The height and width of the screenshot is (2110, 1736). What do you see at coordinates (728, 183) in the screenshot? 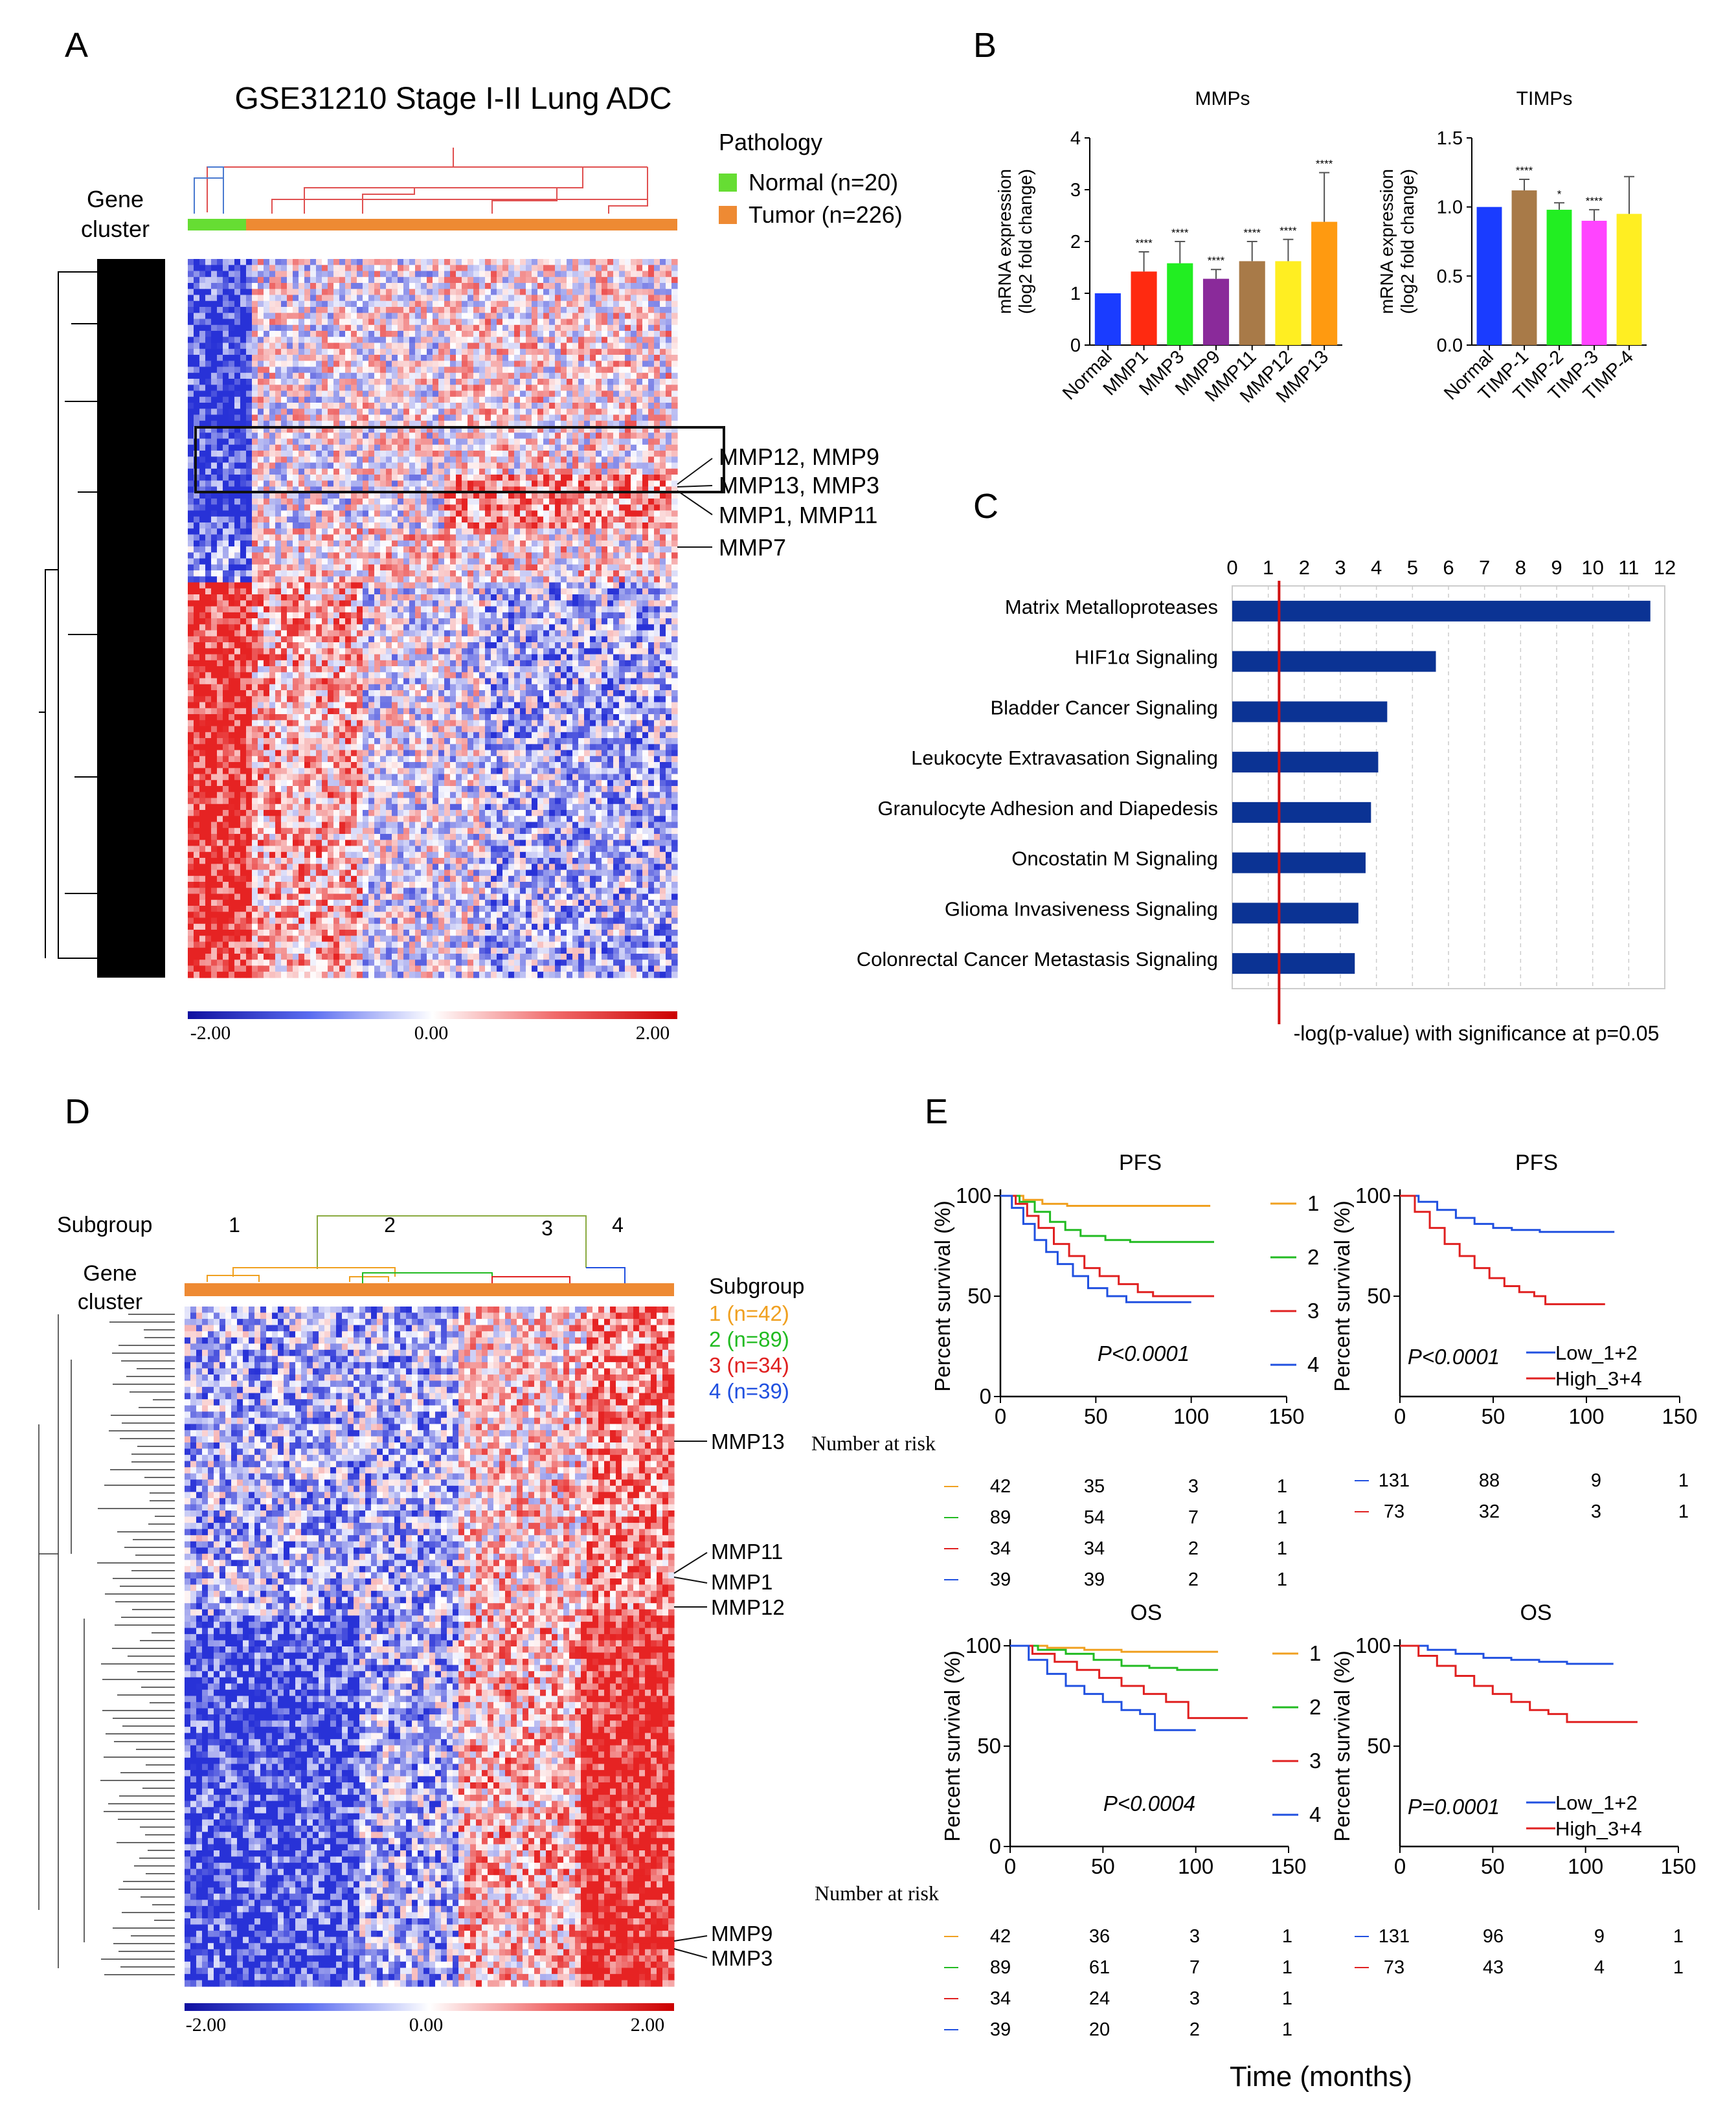
I see `legend-swatch-normal` at bounding box center [728, 183].